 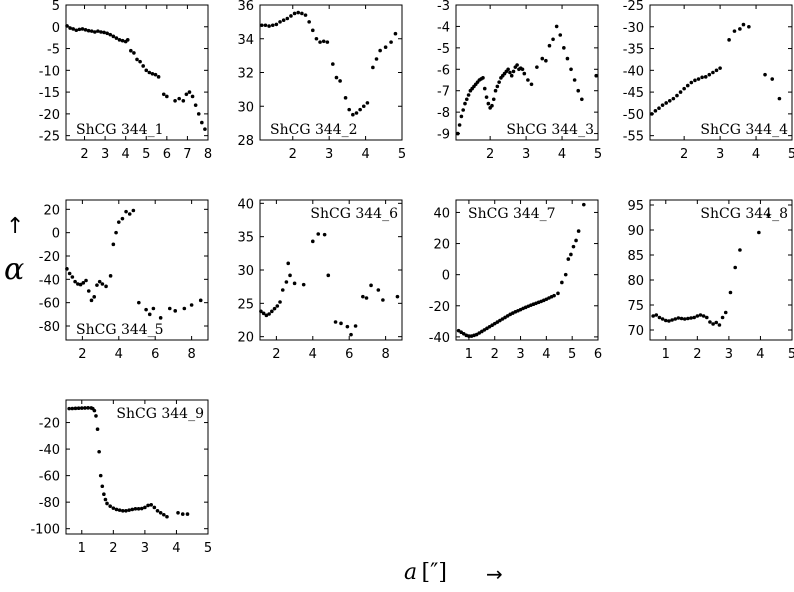 I want to click on y-tick-label: -50, so click(x=633, y=115).